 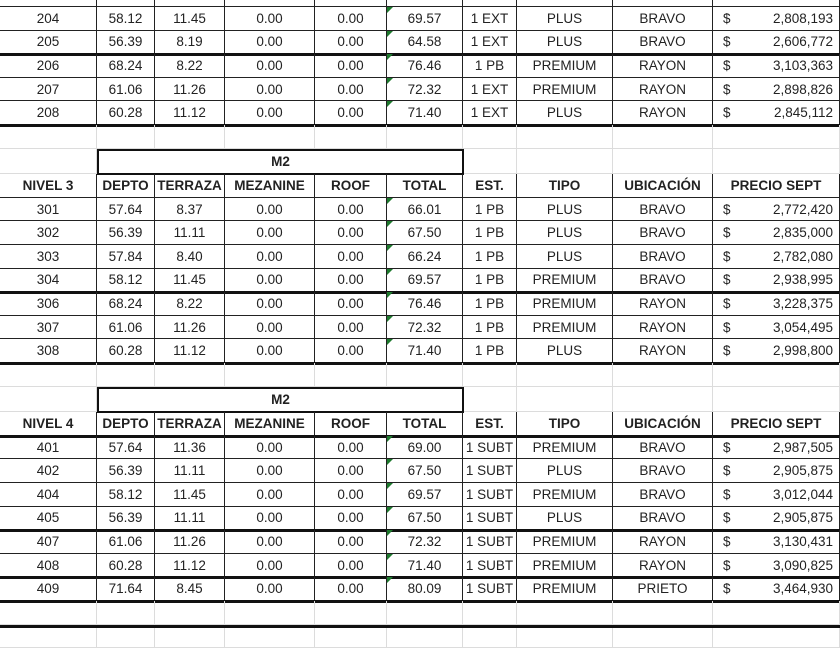 What do you see at coordinates (48, 495) in the screenshot?
I see `cell-unit: 404` at bounding box center [48, 495].